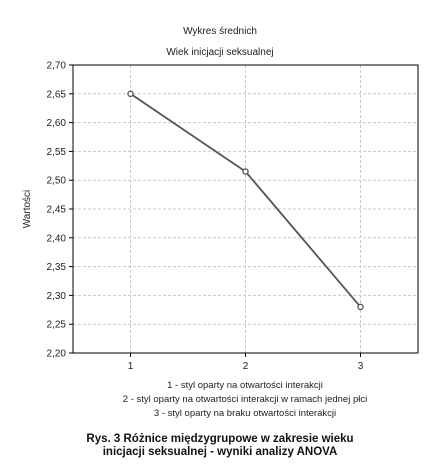 The height and width of the screenshot is (464, 439). I want to click on y-tick-label: 2,70, so click(57, 66).